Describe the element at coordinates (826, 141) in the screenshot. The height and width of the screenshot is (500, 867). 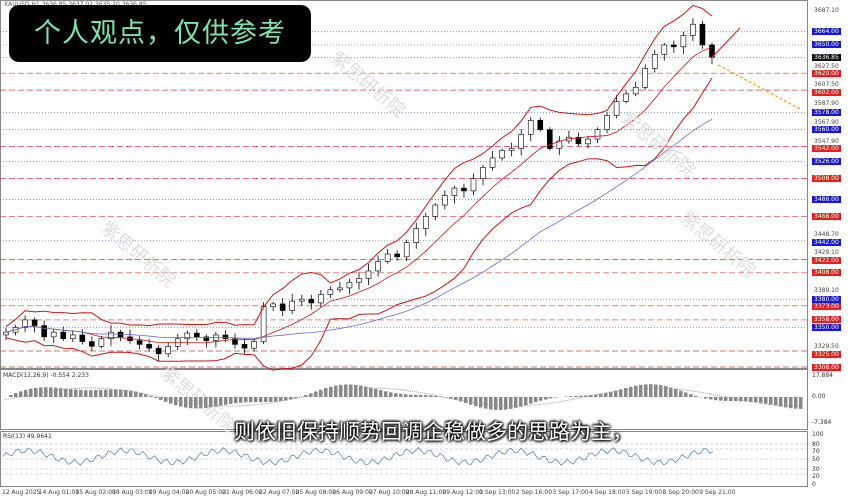
I see `price-label: 3547.90` at that location.